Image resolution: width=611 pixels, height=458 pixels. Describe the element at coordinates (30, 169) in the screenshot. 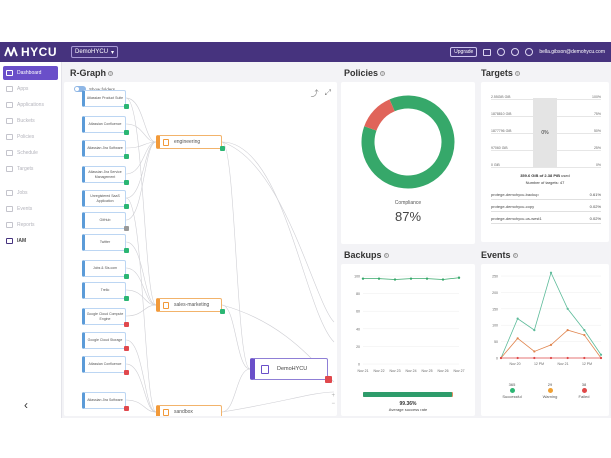

I see `sidebar-item-targets: Targets` at that location.